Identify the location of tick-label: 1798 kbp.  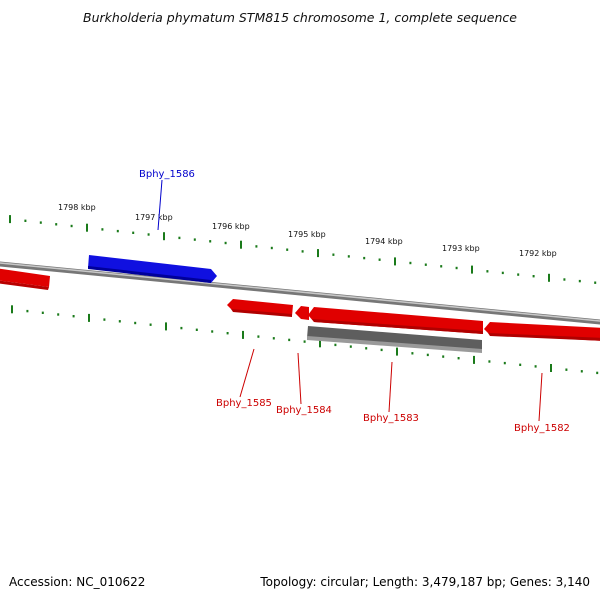
(77, 207).